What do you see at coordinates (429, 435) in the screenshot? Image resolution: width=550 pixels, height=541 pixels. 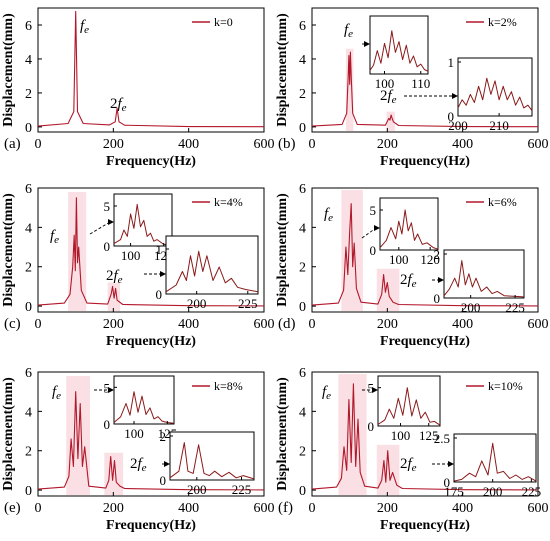 I see `inset-x-tick-label: 125` at bounding box center [429, 435].